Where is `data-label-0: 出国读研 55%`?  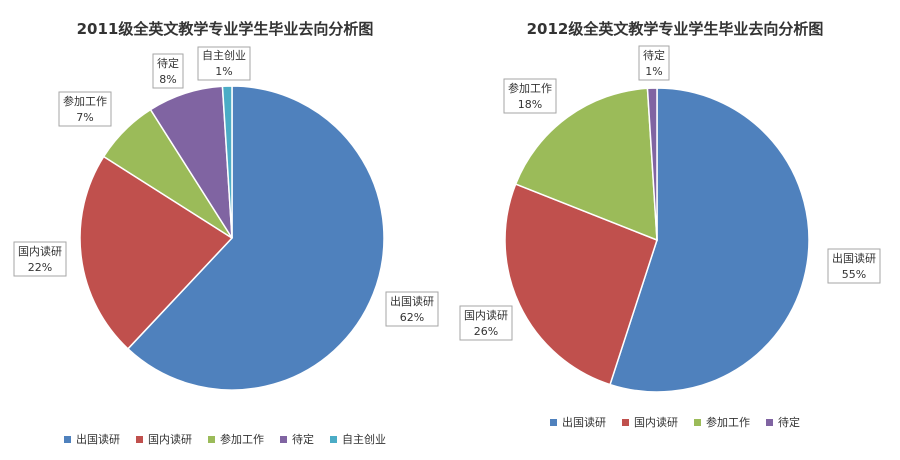
data-label-0: 出国读研 55% is located at coordinates (854, 266).